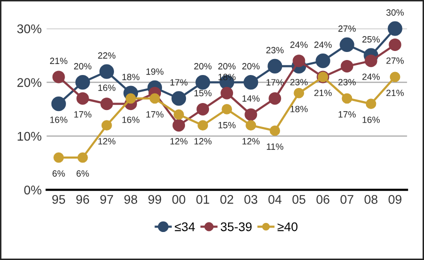 This screenshot has height=260, width=424. What do you see at coordinates (347, 199) in the screenshot?
I see `x-tick-label: 07` at bounding box center [347, 199].